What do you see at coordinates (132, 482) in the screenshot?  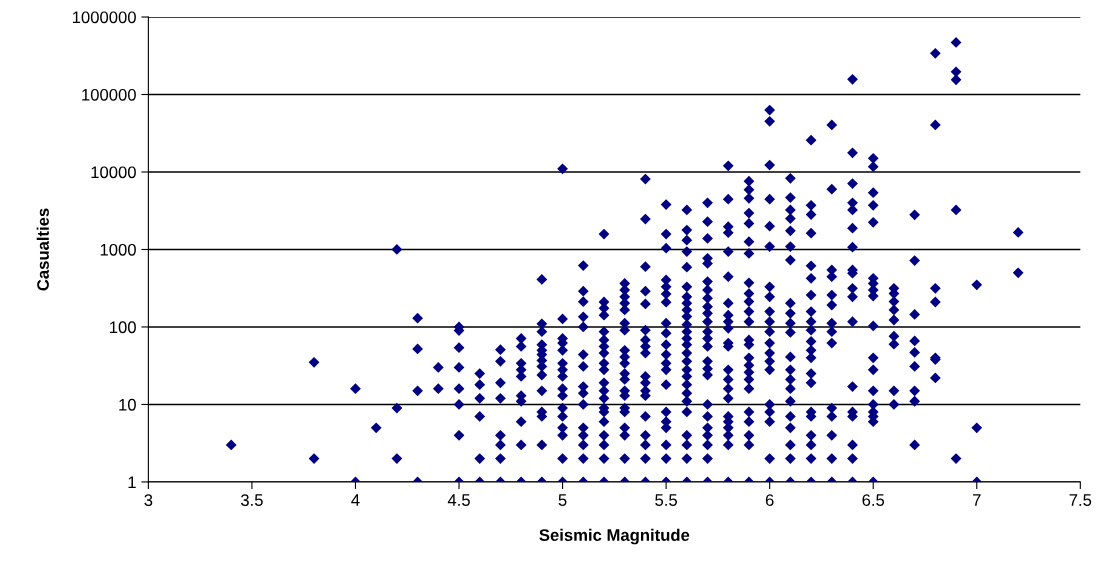 I see `y-tick-label: 1` at bounding box center [132, 482].